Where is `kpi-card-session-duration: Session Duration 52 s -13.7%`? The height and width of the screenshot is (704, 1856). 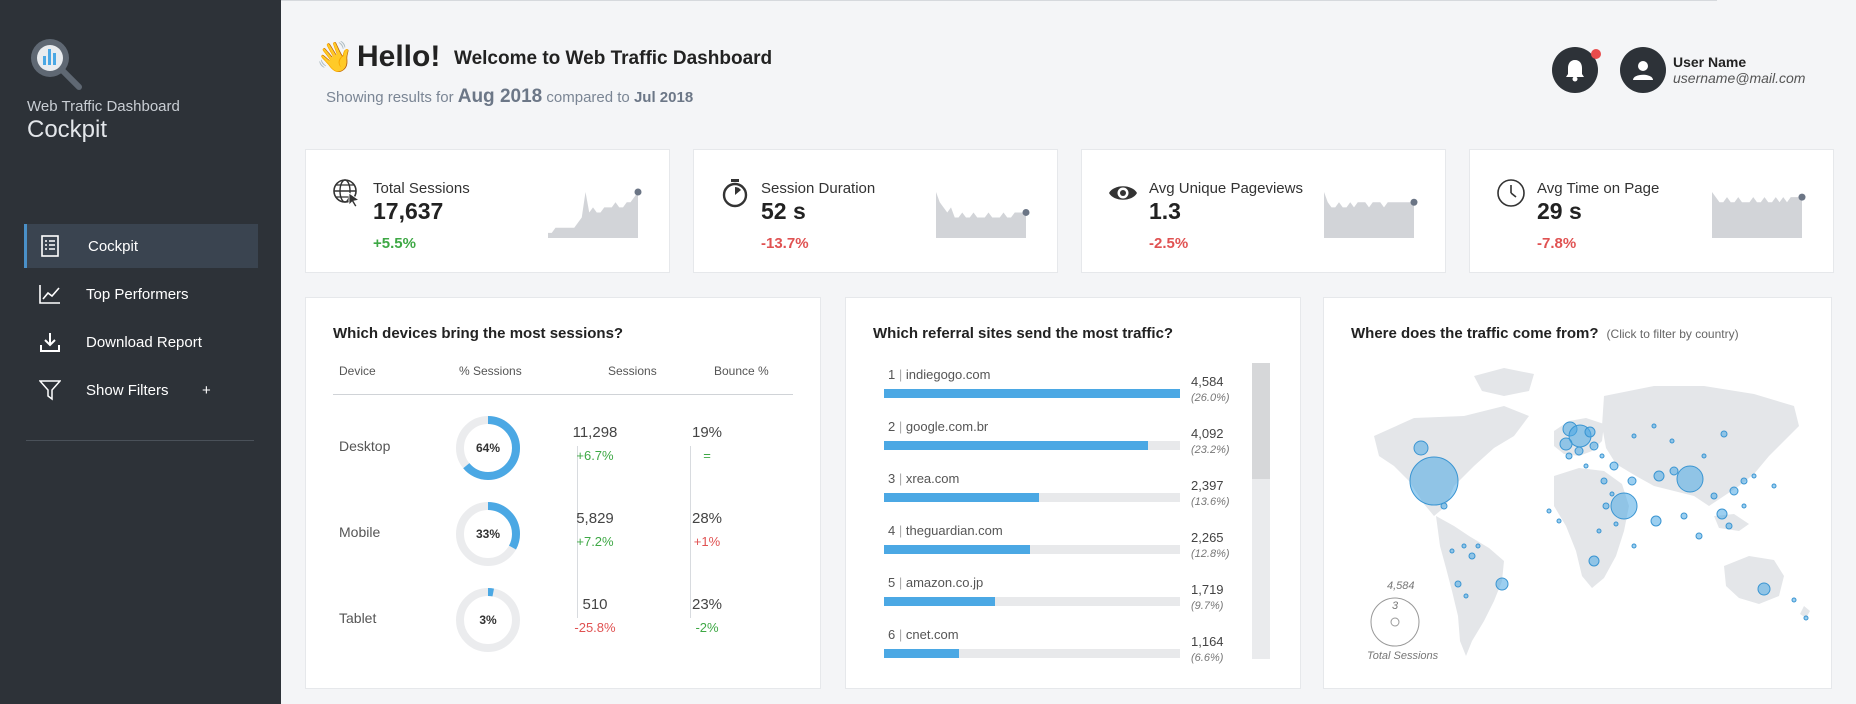 kpi-card-session-duration: Session Duration 52 s -13.7% is located at coordinates (875, 211).